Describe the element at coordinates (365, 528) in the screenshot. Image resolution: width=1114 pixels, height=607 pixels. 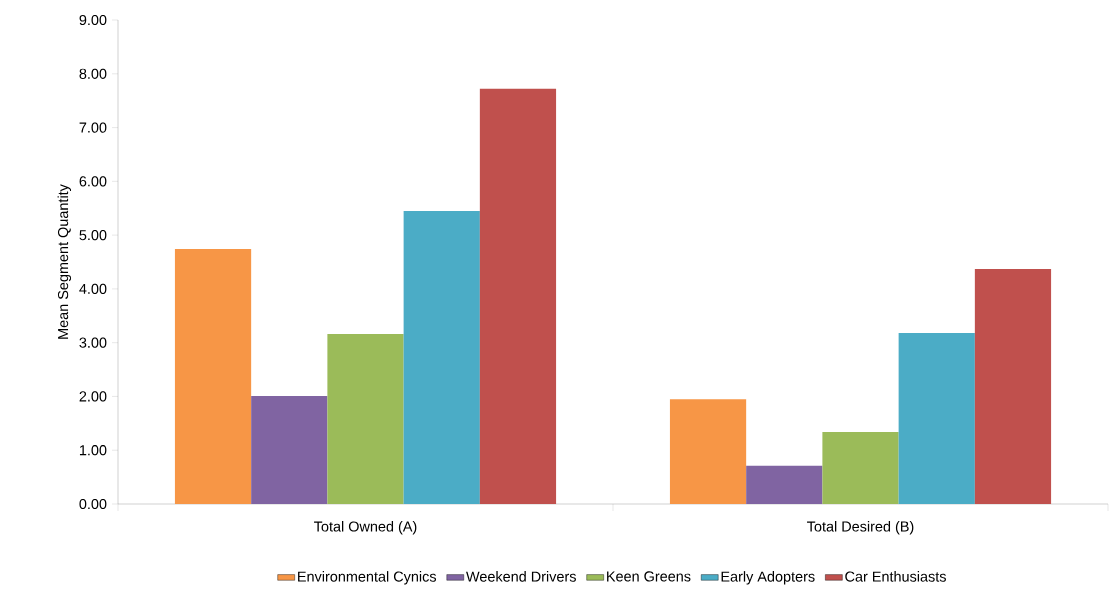
I see `x-tick-label: Total Owned (A)` at that location.